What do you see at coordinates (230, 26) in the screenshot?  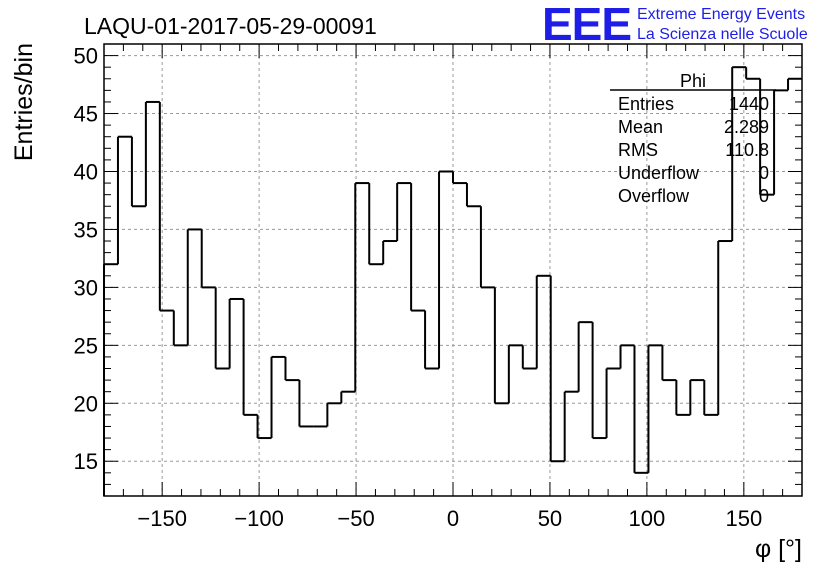 I see `chart-title: LAQU-01-2017-05-29-00091` at bounding box center [230, 26].